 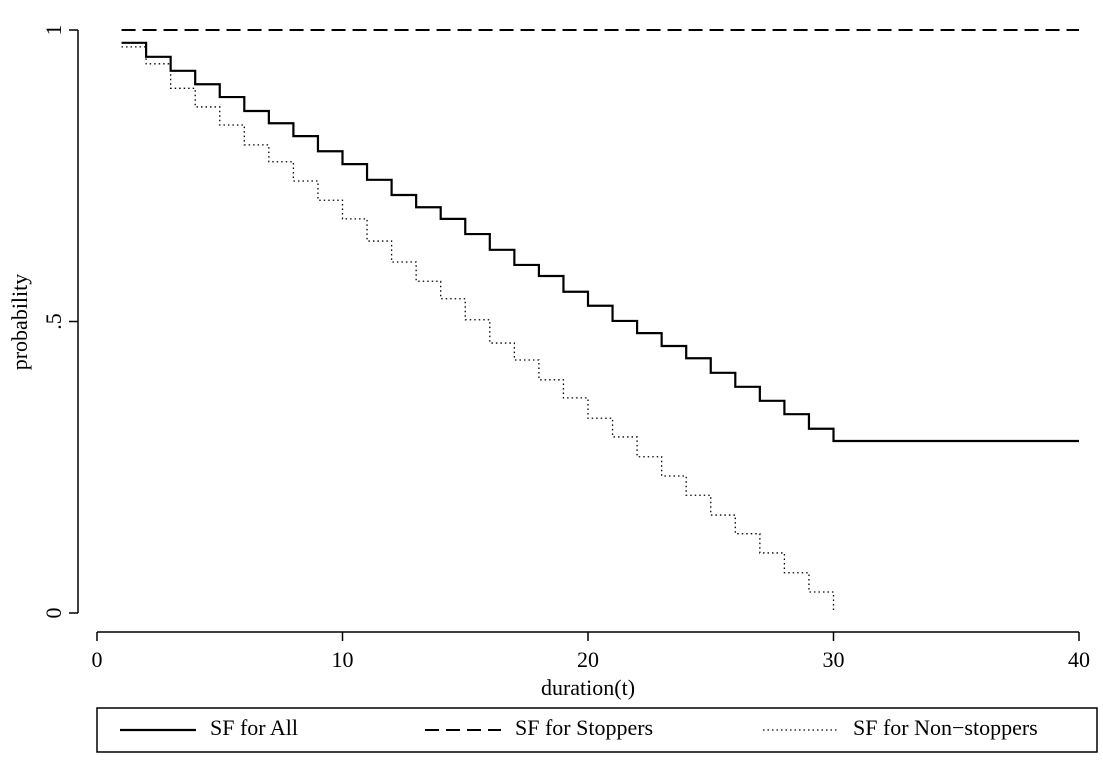 What do you see at coordinates (1079, 659) in the screenshot?
I see `x-tick-label: 40` at bounding box center [1079, 659].